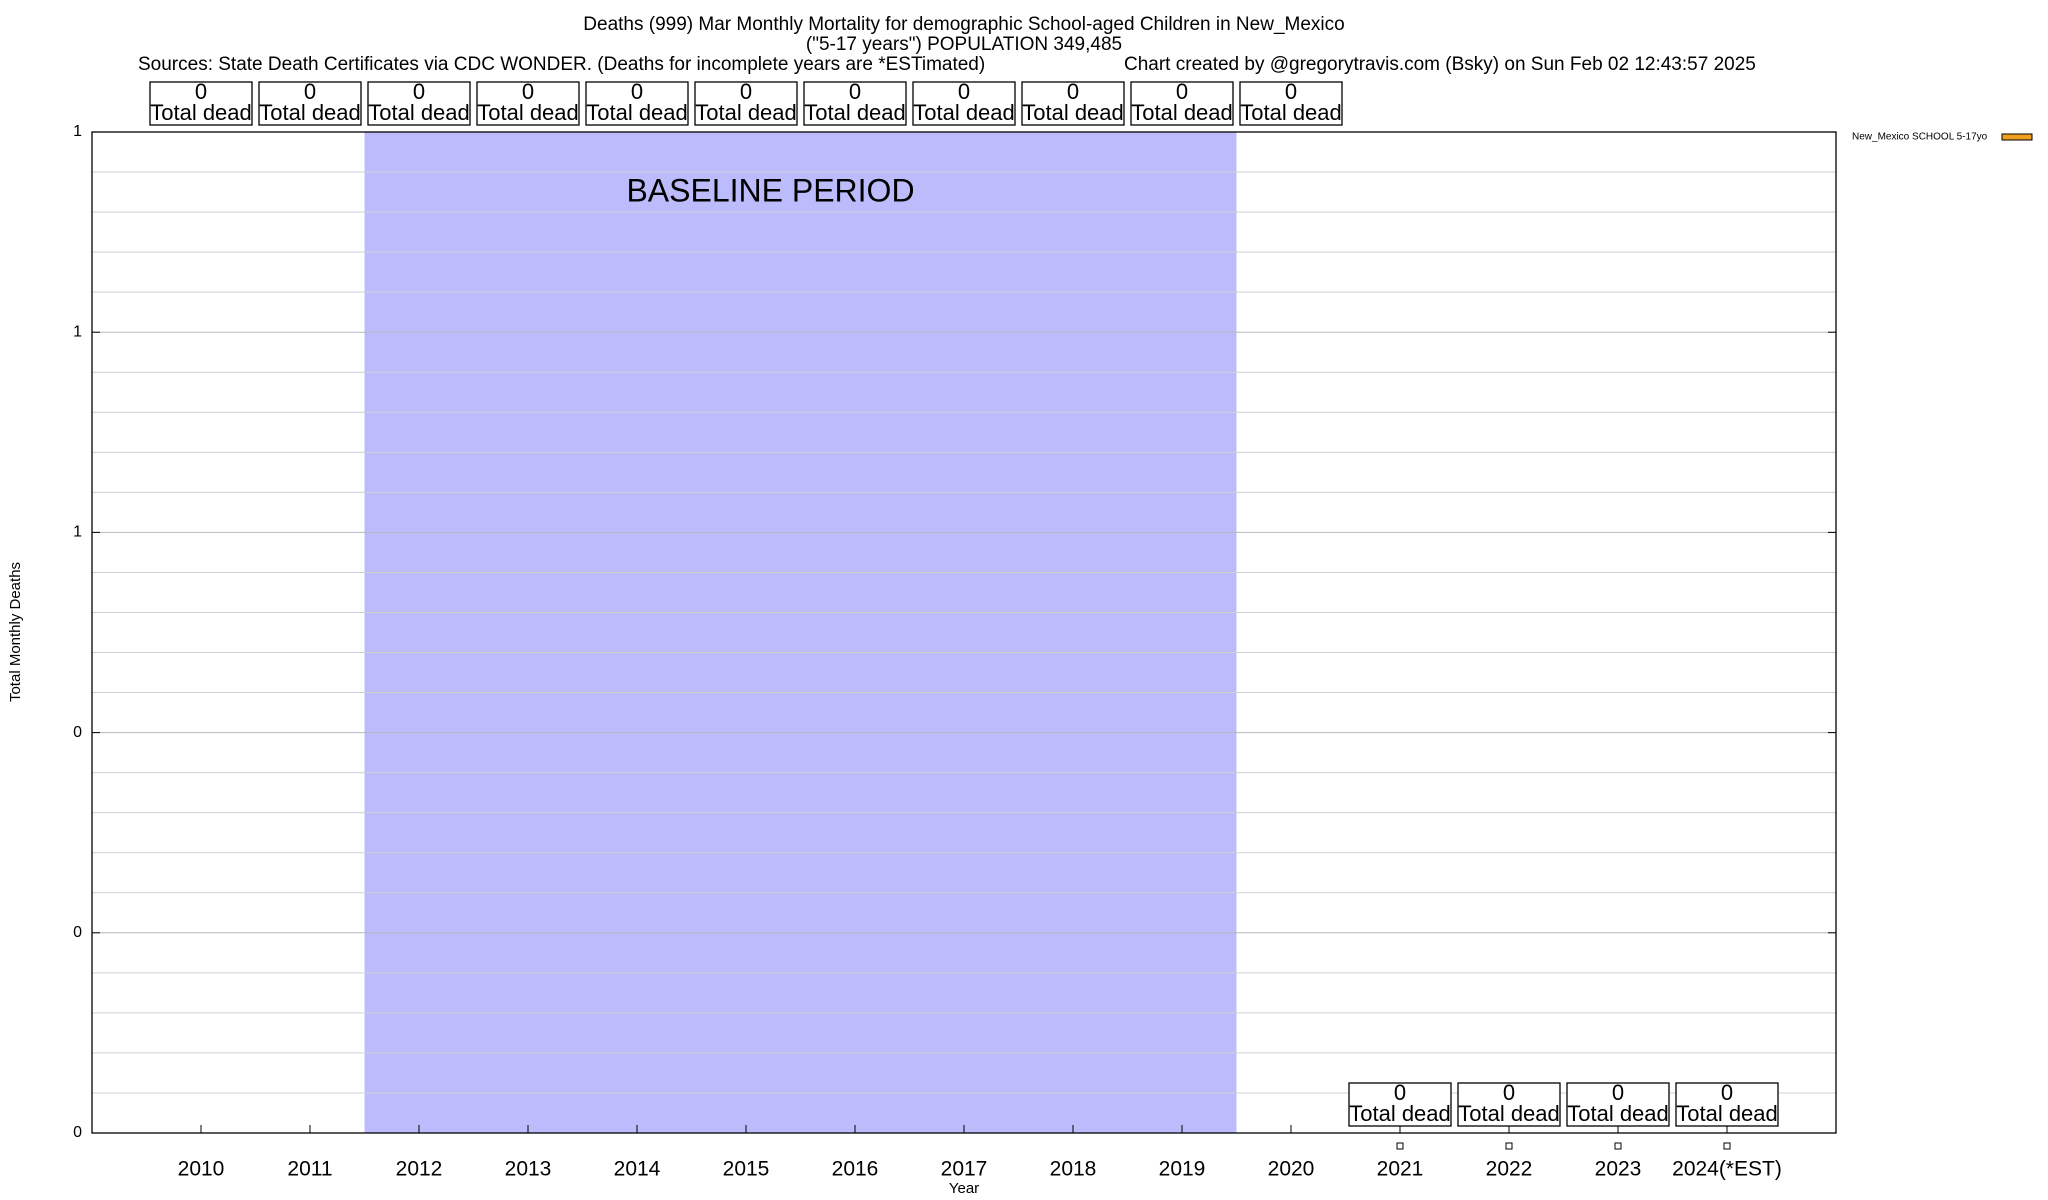 The width and height of the screenshot is (2048, 1200). What do you see at coordinates (1291, 1169) in the screenshot?
I see `x-tick-label: 2020` at bounding box center [1291, 1169].